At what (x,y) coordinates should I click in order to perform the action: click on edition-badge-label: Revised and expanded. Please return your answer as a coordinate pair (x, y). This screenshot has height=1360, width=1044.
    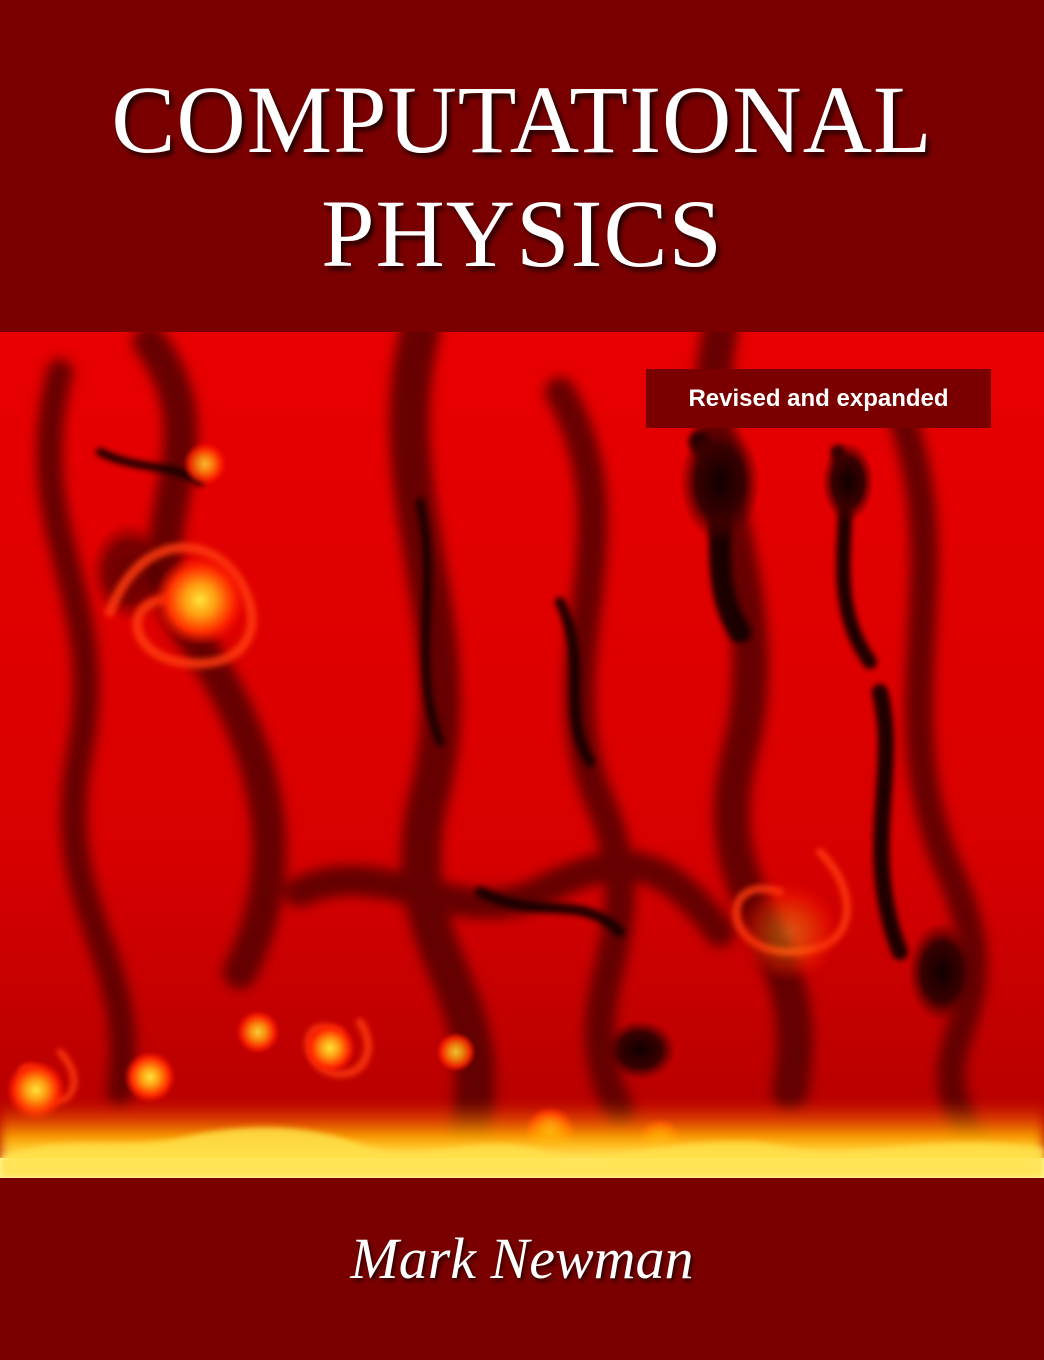
    Looking at the image, I should click on (818, 398).